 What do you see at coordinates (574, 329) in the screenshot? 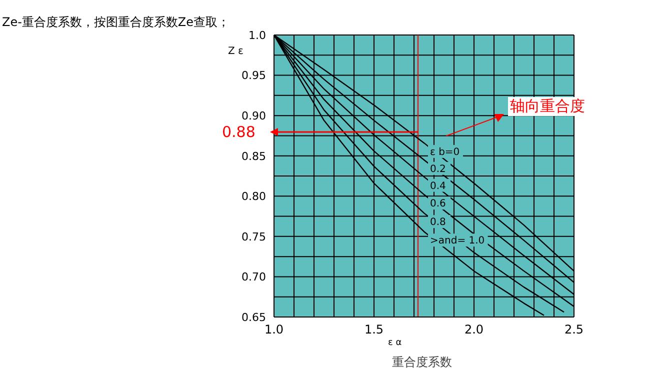
I see `x-tick-label: 2.5` at bounding box center [574, 329].